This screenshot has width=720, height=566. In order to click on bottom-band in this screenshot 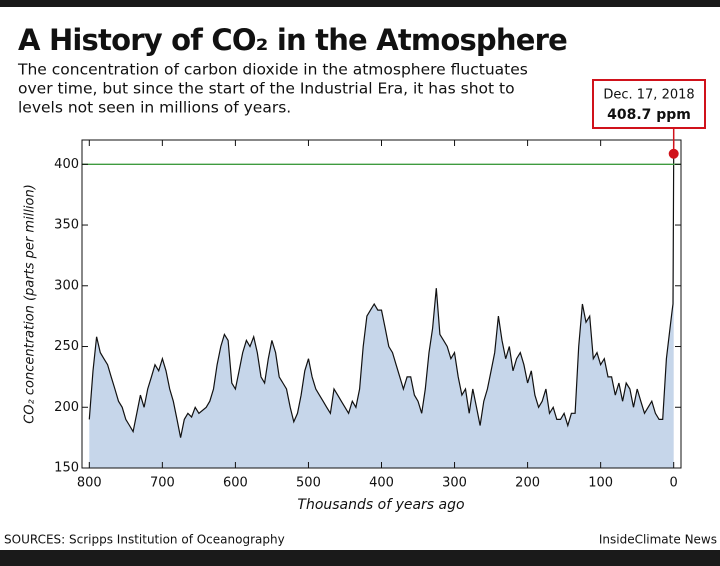, I will do `click(360, 558)`.